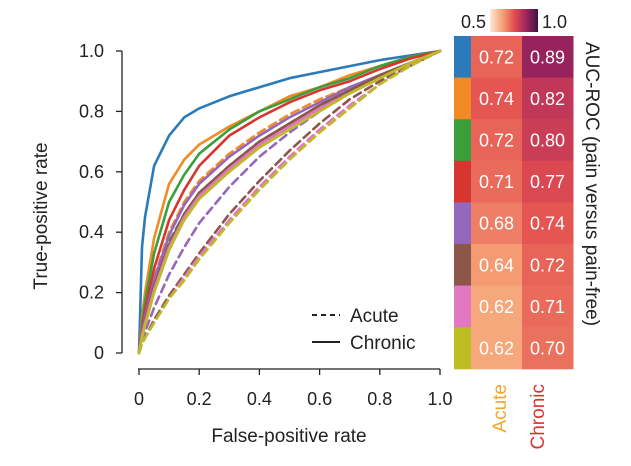 The width and height of the screenshot is (631, 466). Describe the element at coordinates (538, 416) in the screenshot. I see `column-label-chronic: Chronic` at that location.